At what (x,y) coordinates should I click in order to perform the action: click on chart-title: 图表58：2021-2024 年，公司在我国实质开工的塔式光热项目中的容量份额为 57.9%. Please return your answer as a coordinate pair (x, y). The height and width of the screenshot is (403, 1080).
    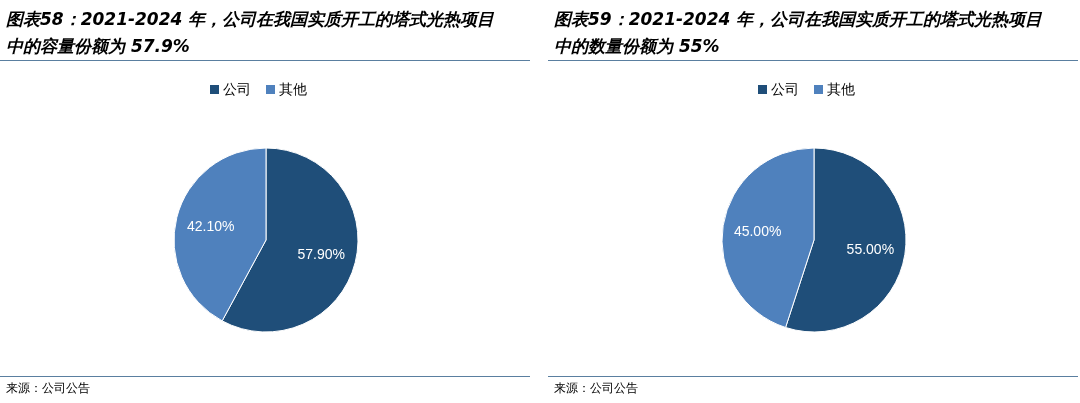
    Looking at the image, I should click on (251, 33).